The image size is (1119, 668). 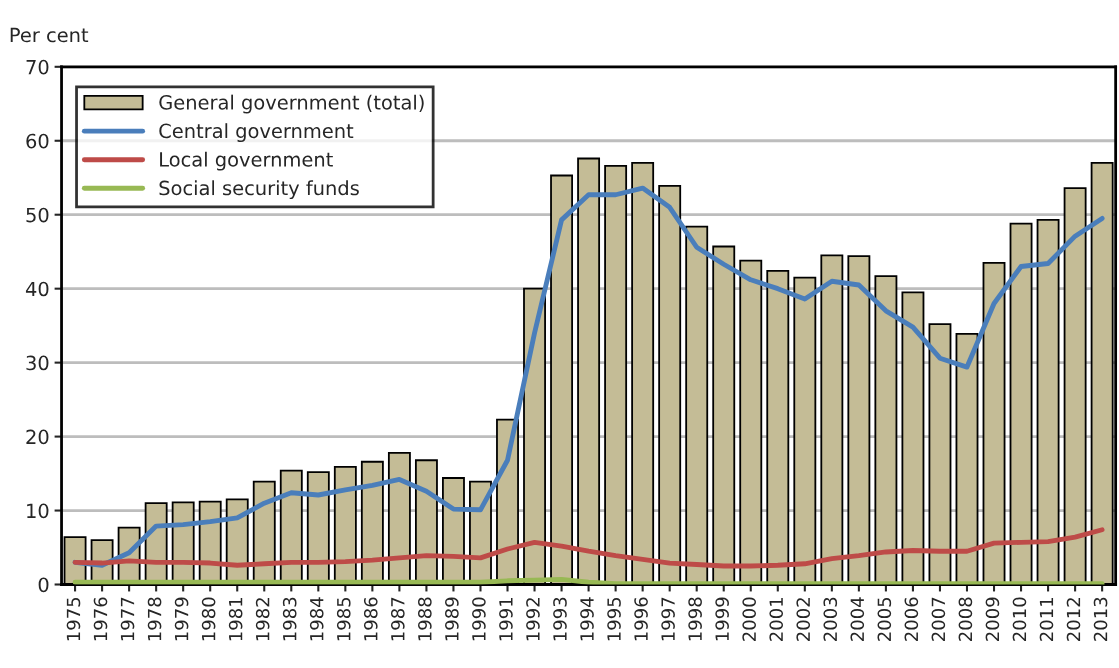 I want to click on x-tick-label: 1975, so click(x=73, y=619).